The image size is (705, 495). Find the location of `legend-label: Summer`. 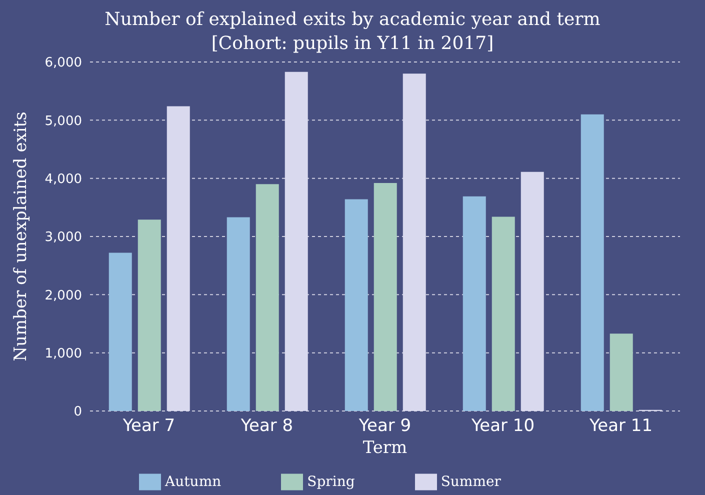

legend-label: Summer is located at coordinates (470, 482).